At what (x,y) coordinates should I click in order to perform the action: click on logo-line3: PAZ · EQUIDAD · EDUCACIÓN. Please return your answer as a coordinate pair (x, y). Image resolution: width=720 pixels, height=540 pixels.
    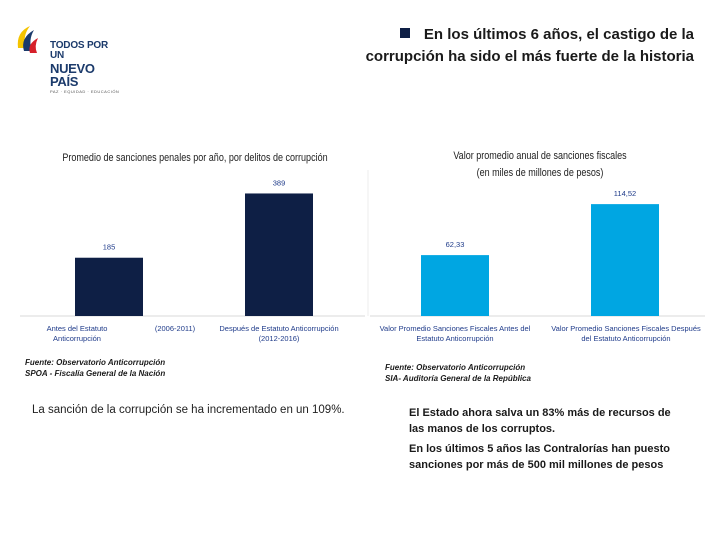
    Looking at the image, I should click on (85, 91).